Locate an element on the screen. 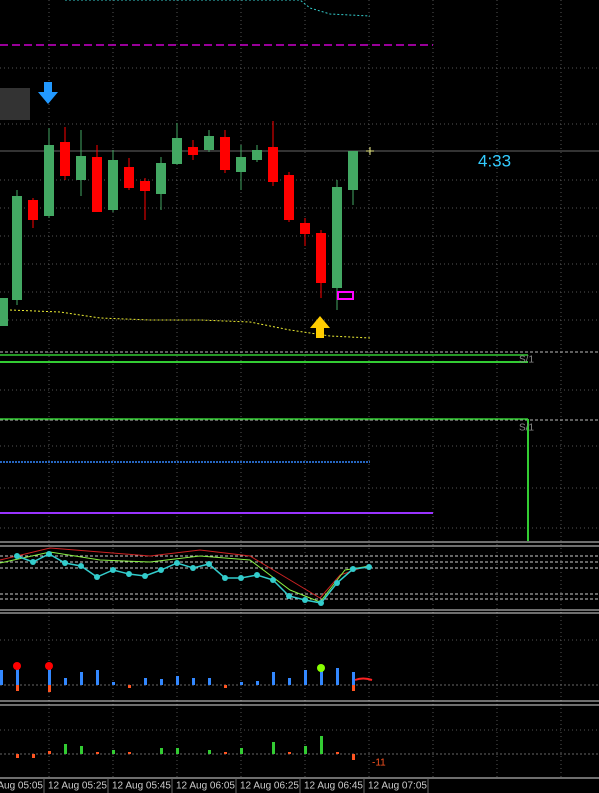  time-label: 12 Aug 05:25 is located at coordinates (77, 786).